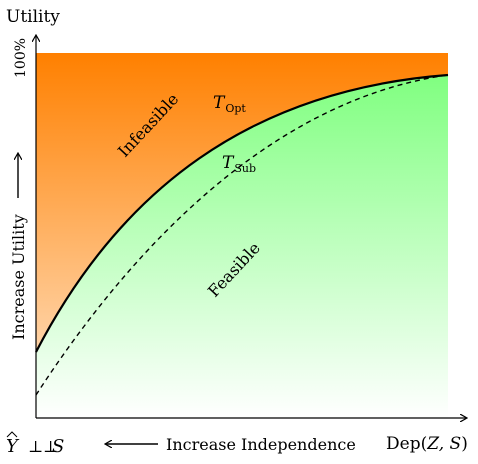 The height and width of the screenshot is (464, 478). Describe the element at coordinates (228, 163) in the screenshot. I see `sub-symbol: T` at that location.